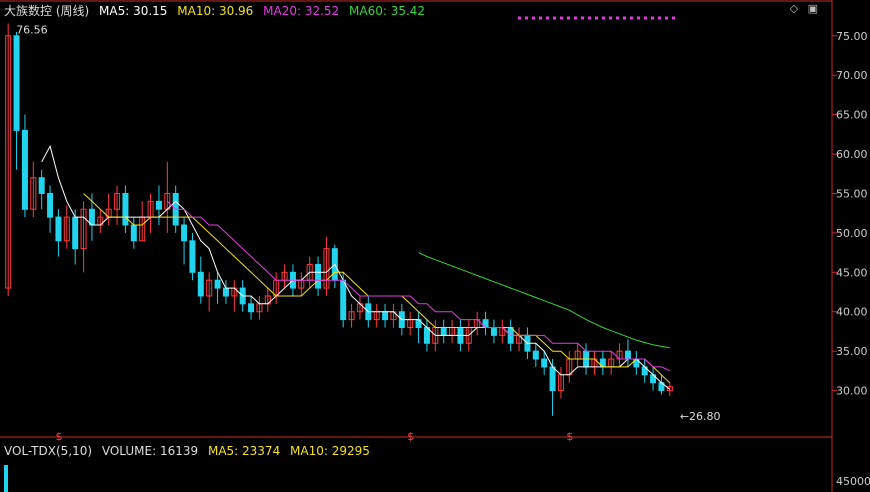  I want to click on volume-indicator-name: VOL-TDX(5,10), so click(48, 451).